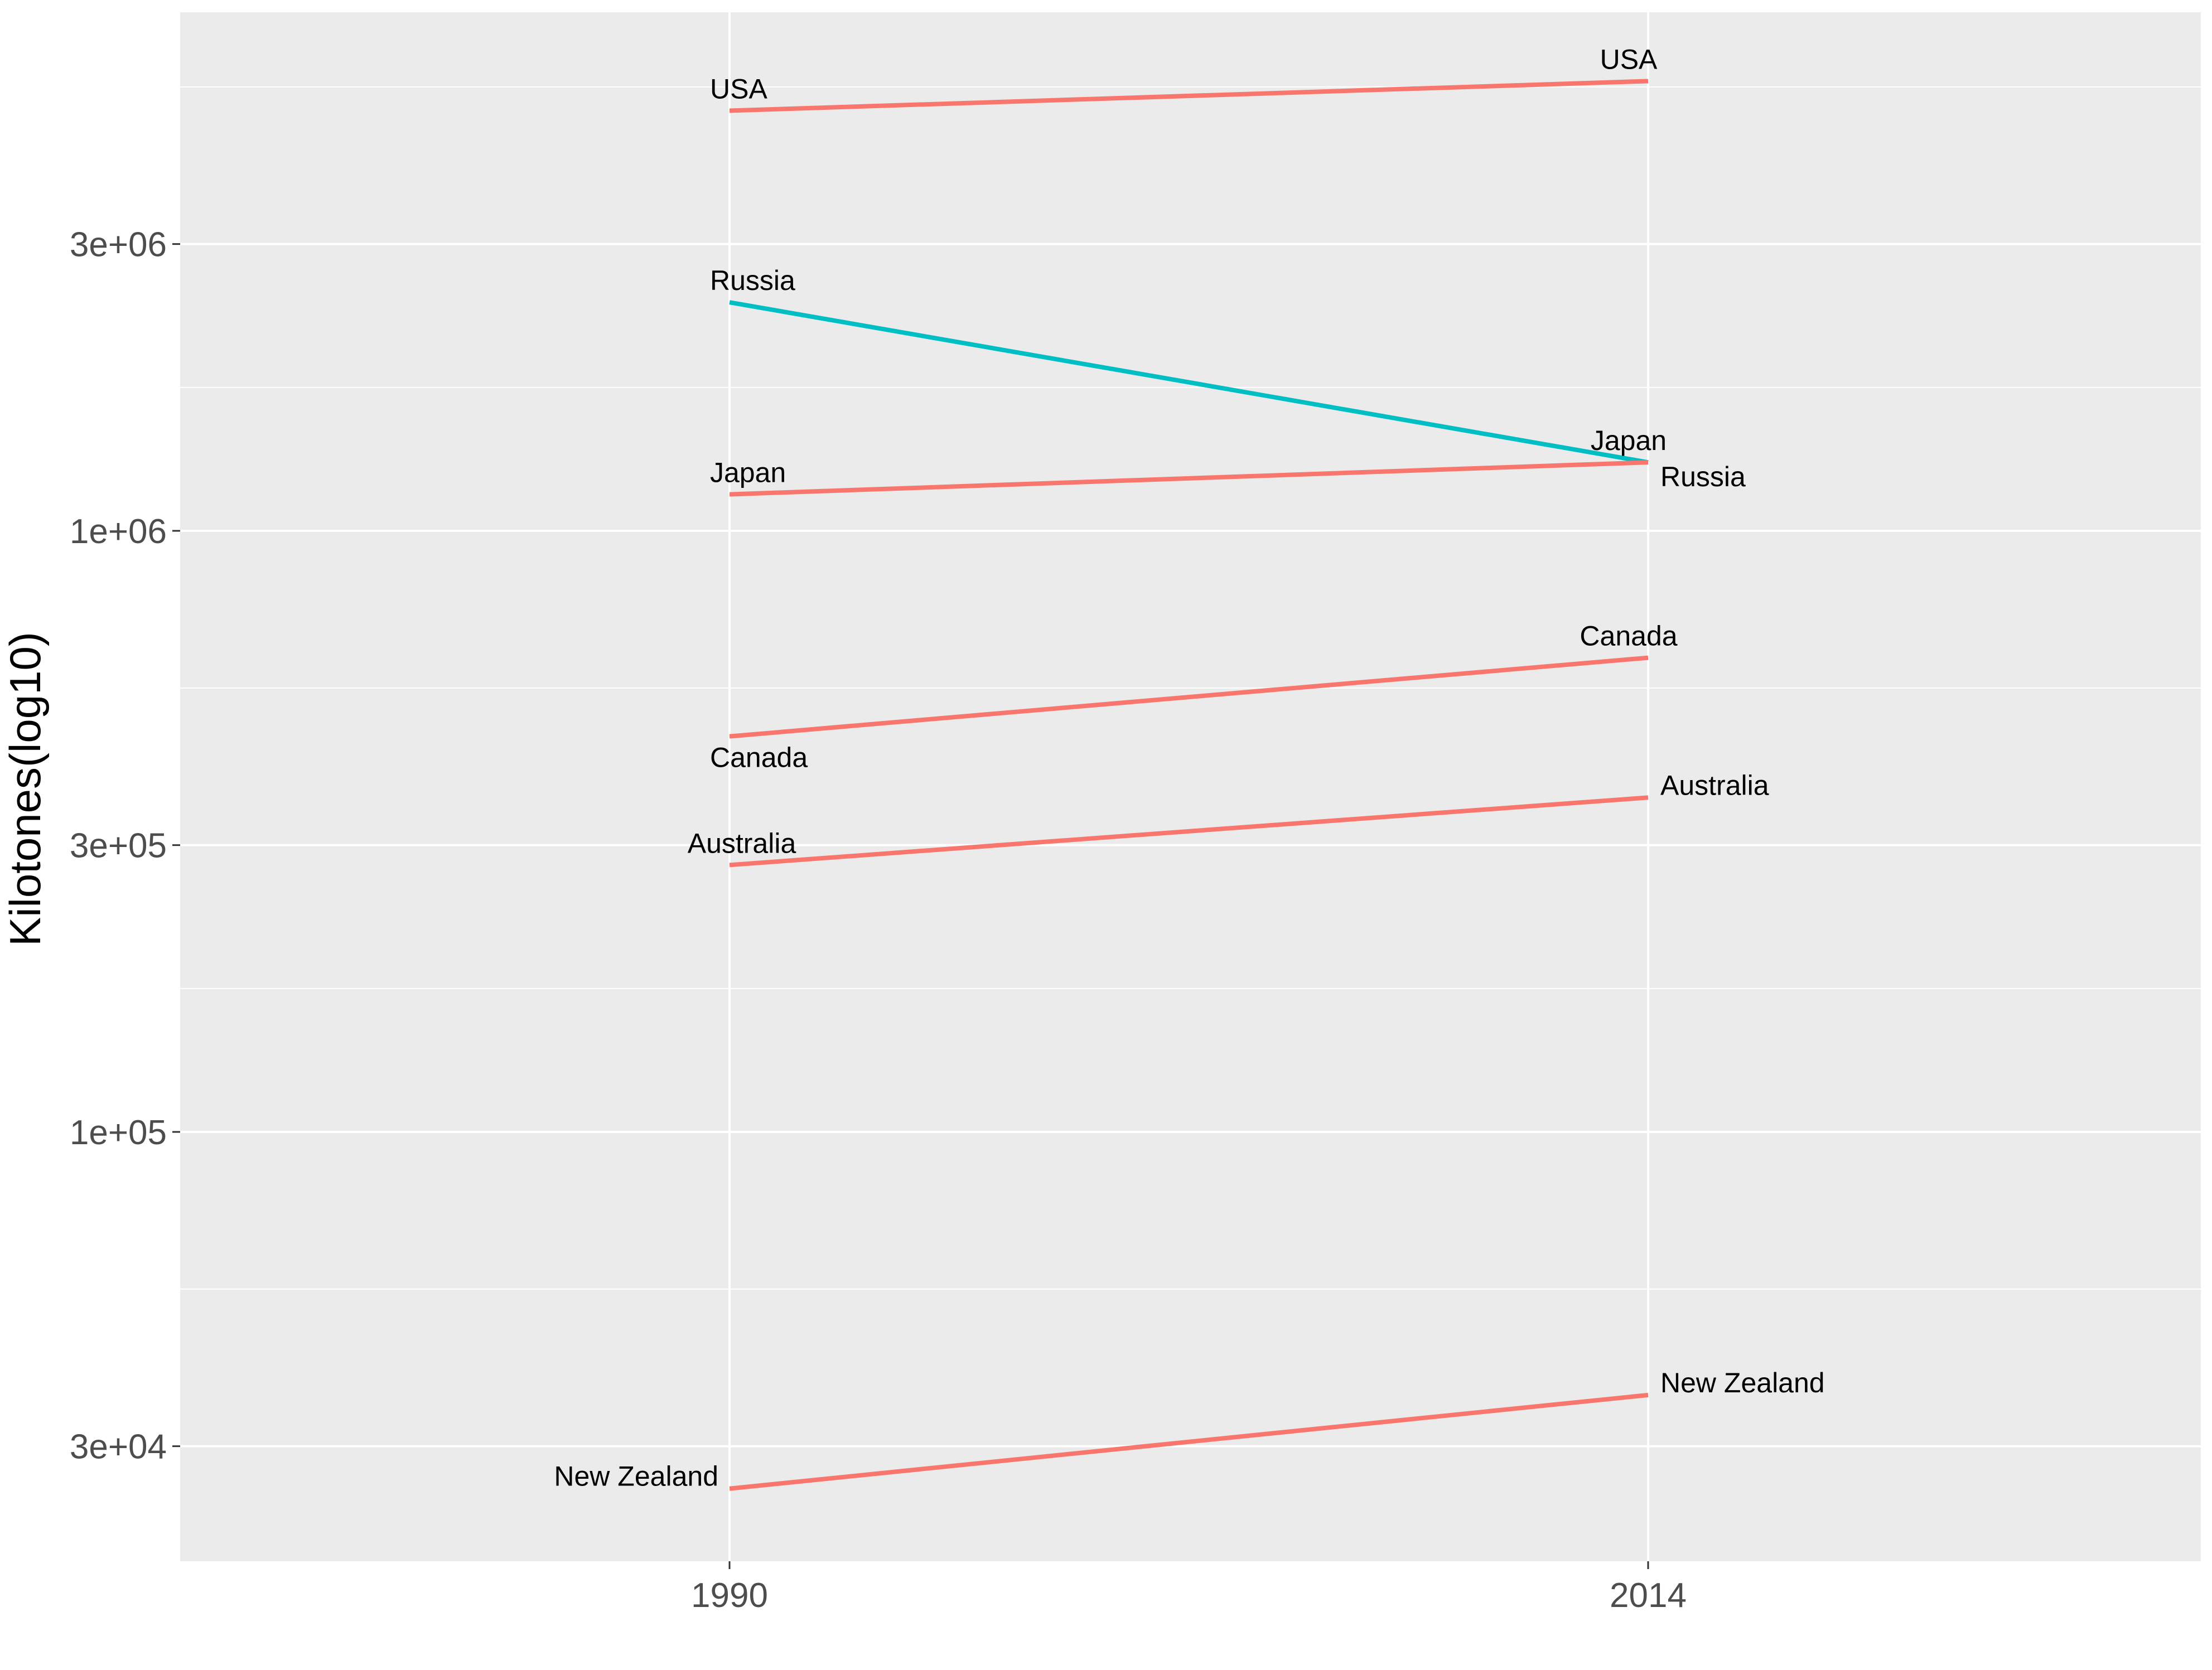 This screenshot has width=2212, height=1670. Describe the element at coordinates (1714, 785) in the screenshot. I see `country-label-2014: Australia` at that location.